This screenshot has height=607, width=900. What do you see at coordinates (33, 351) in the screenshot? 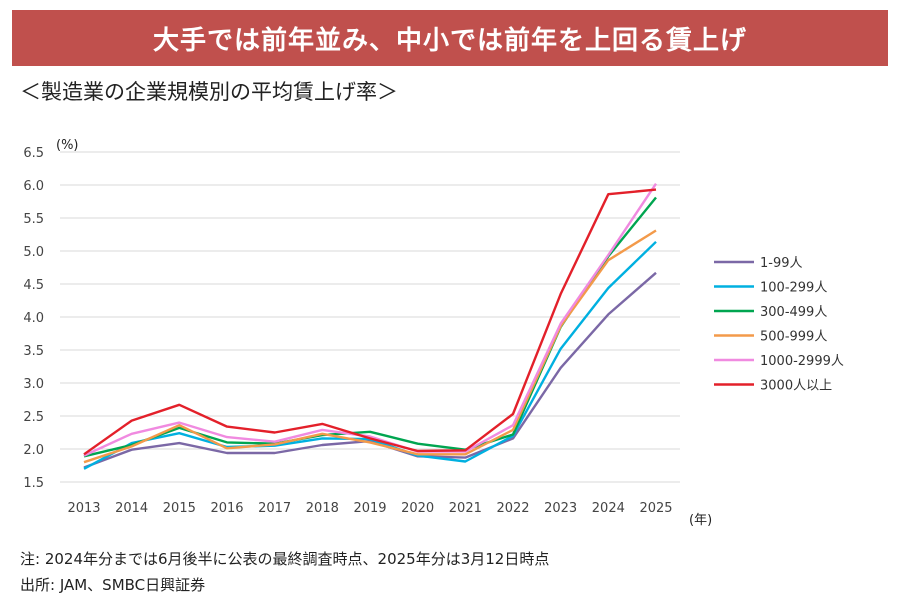
I see `y-tick-label: 3.5` at bounding box center [33, 351].